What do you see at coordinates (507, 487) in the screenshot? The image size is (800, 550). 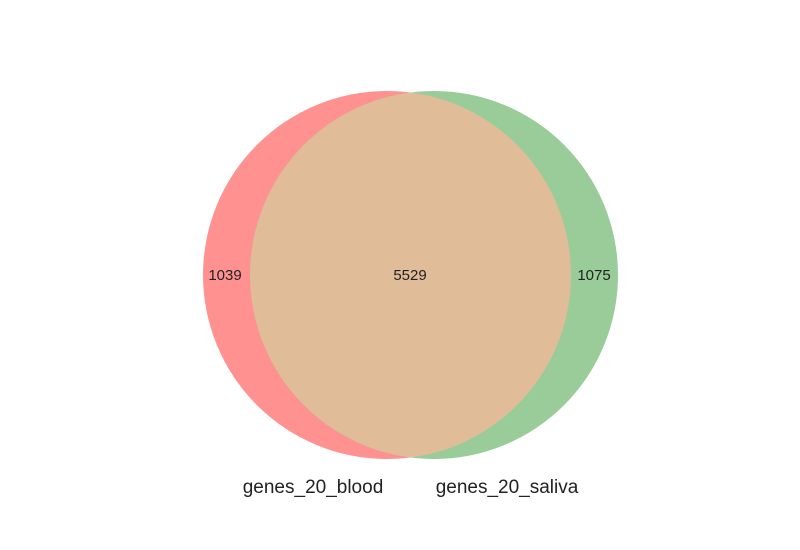 I see `set-label-genes-20-saliva: genes_20_saliva` at bounding box center [507, 487].